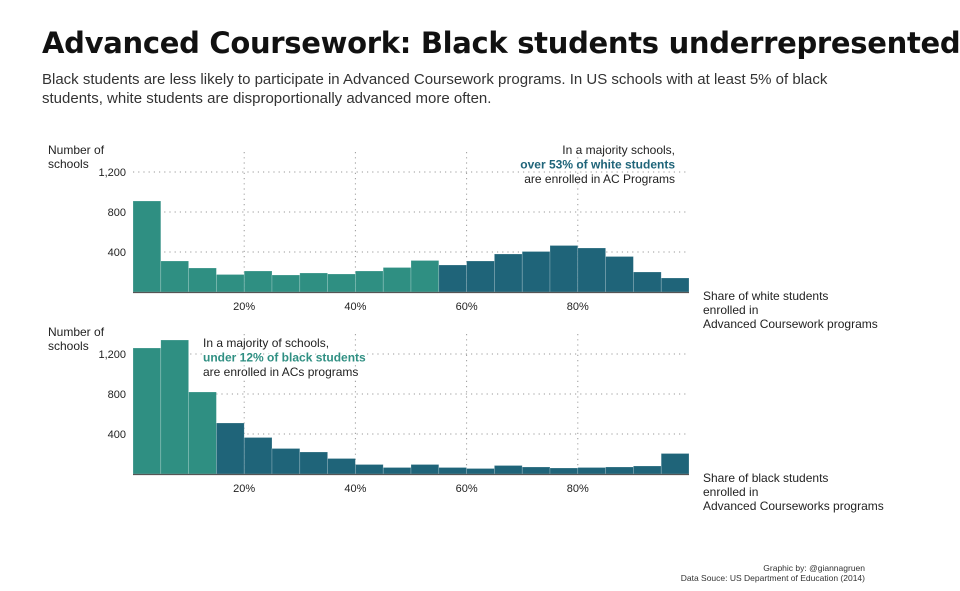  I want to click on black-annotation: under 12% of black students, so click(284, 358).